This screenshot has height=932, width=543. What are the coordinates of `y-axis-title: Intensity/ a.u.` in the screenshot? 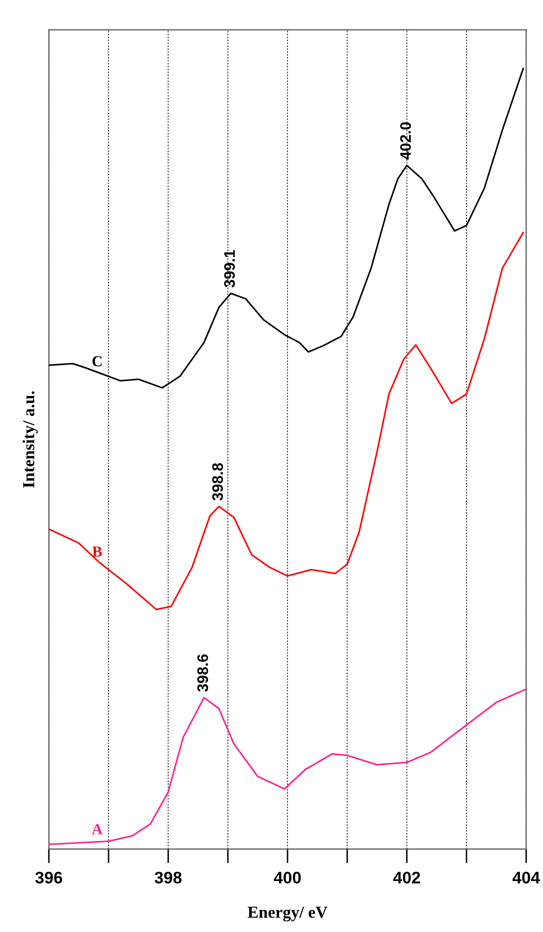 It's located at (30, 439).